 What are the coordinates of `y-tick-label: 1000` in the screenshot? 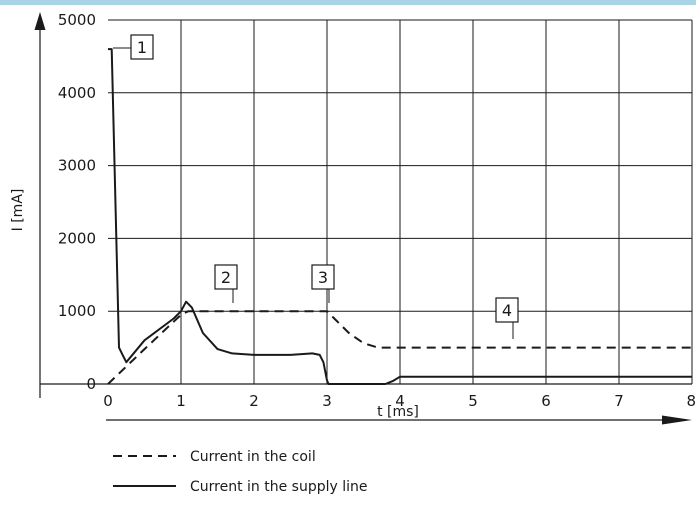 It's located at (77, 311).